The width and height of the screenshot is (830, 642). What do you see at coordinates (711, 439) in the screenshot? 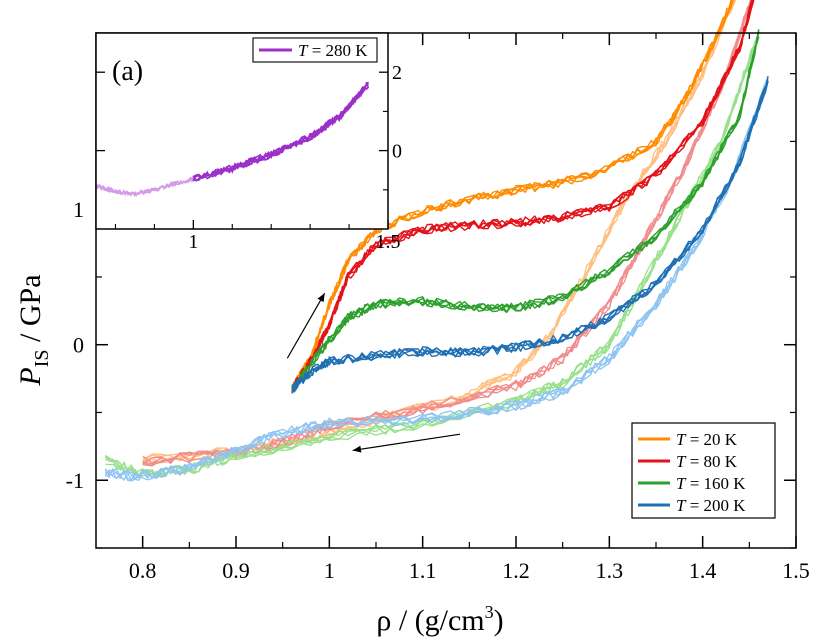
I see `legend-value: = 20 K` at bounding box center [711, 439].